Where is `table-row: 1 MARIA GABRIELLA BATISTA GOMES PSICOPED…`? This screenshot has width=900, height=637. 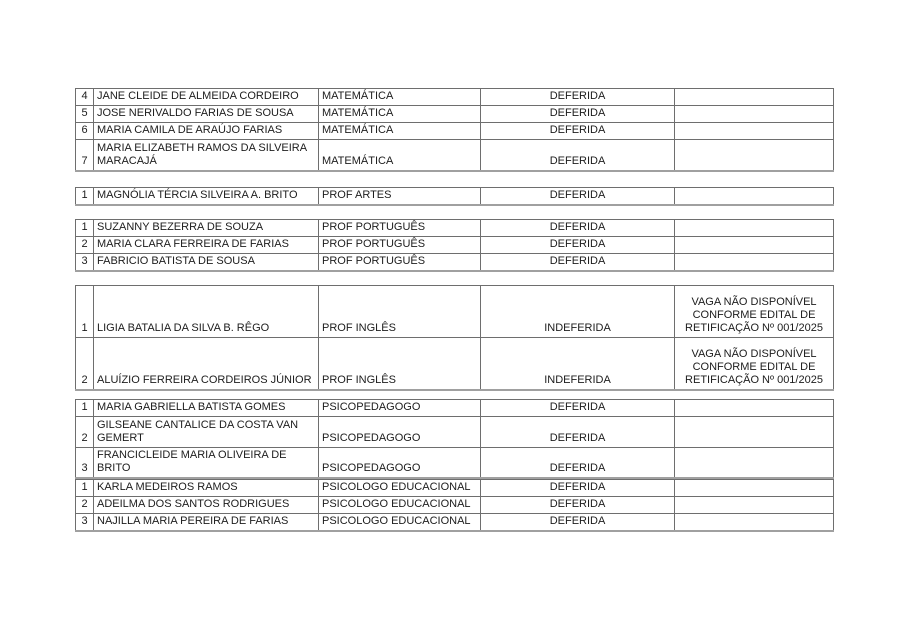
table-row: 1 MARIA GABRIELLA BATISTA GOMES PSICOPED… is located at coordinates (454, 408).